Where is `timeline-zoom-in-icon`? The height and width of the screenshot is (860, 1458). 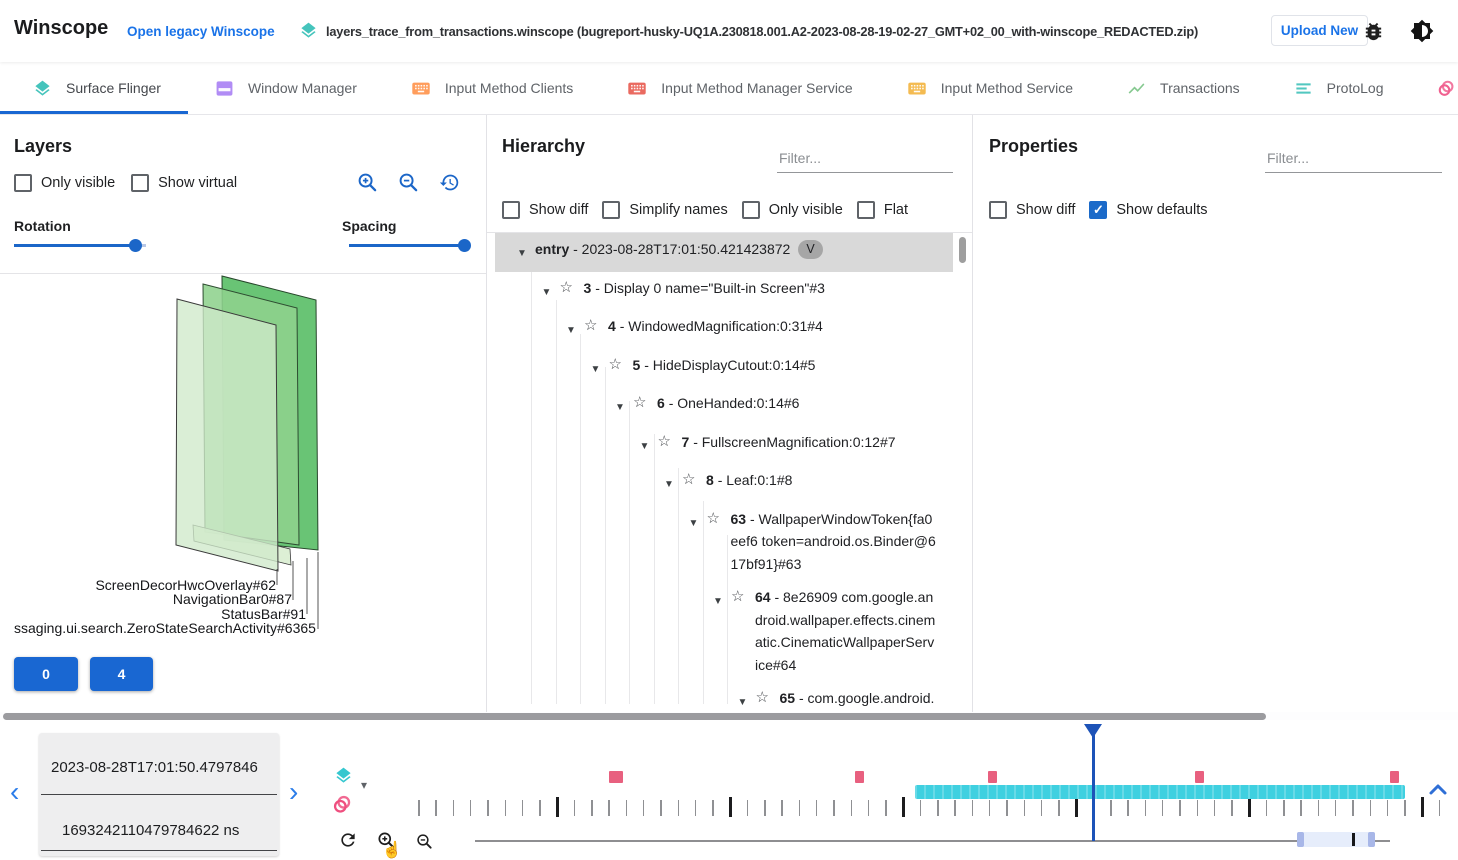 timeline-zoom-in-icon is located at coordinates (386, 843).